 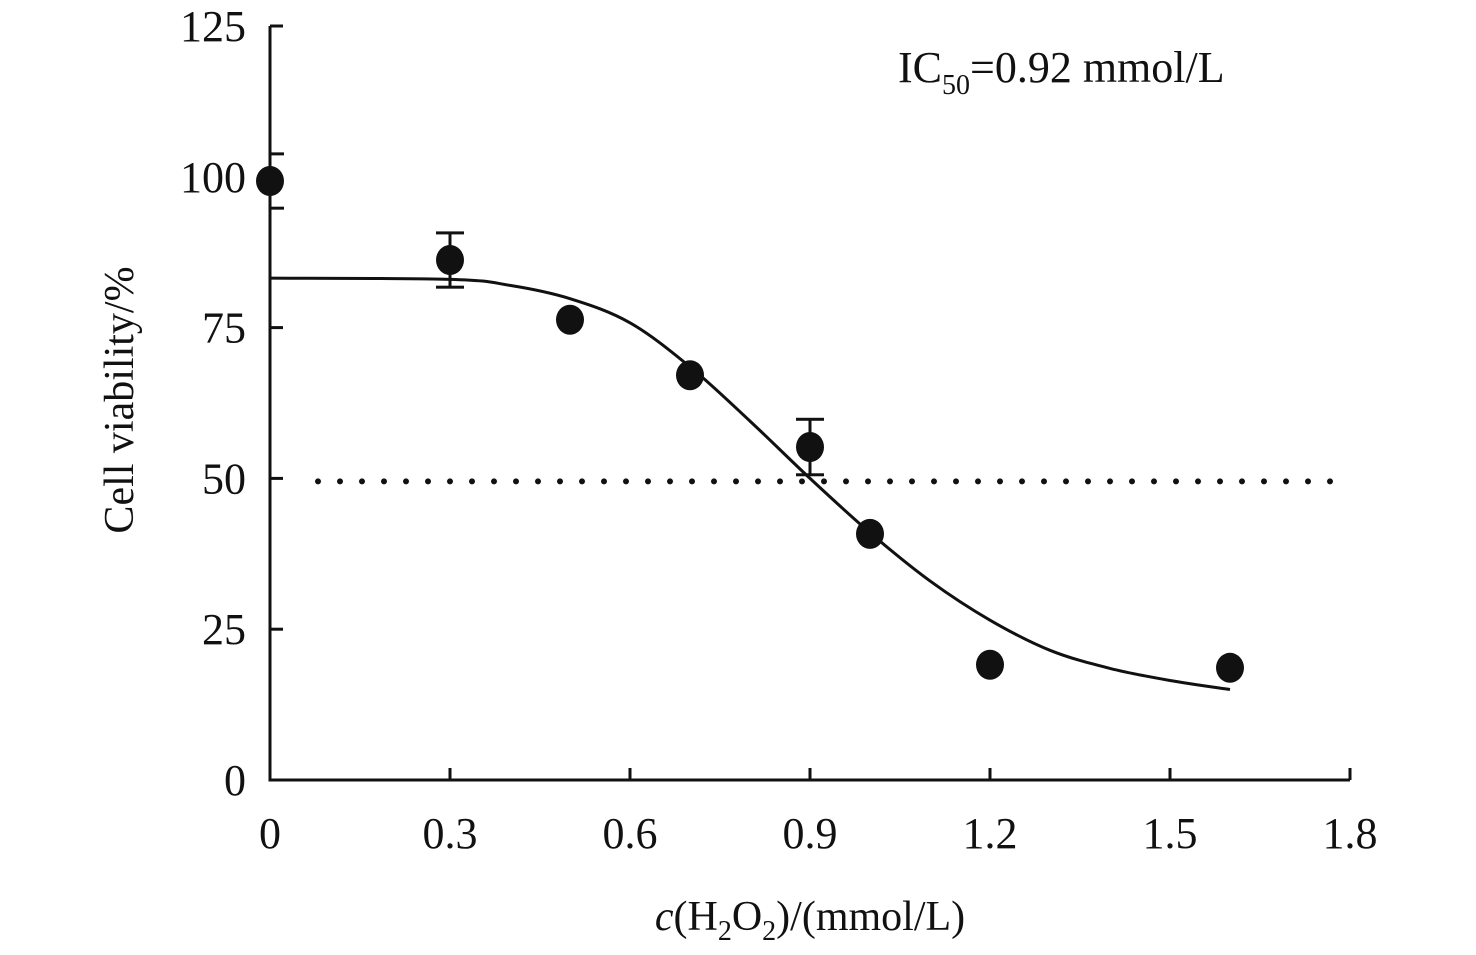 I want to click on x-tick-label: 1.2, so click(x=990, y=833).